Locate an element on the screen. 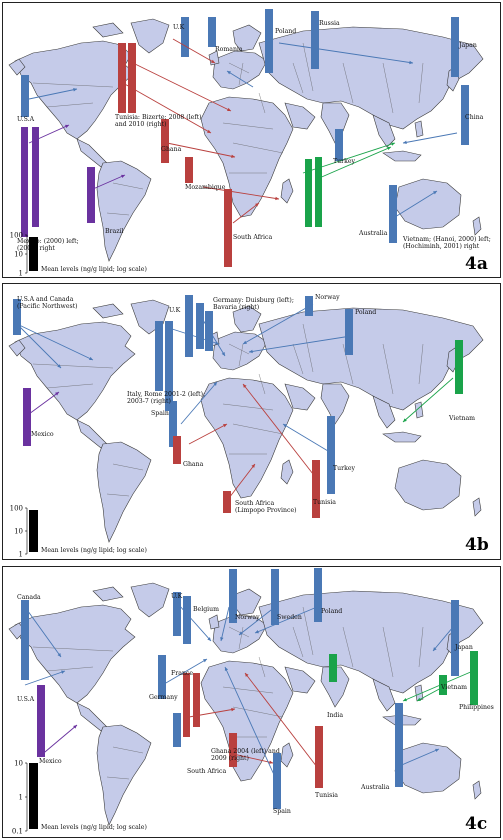  country-label: Vietnam is located at coordinates (453, 687).